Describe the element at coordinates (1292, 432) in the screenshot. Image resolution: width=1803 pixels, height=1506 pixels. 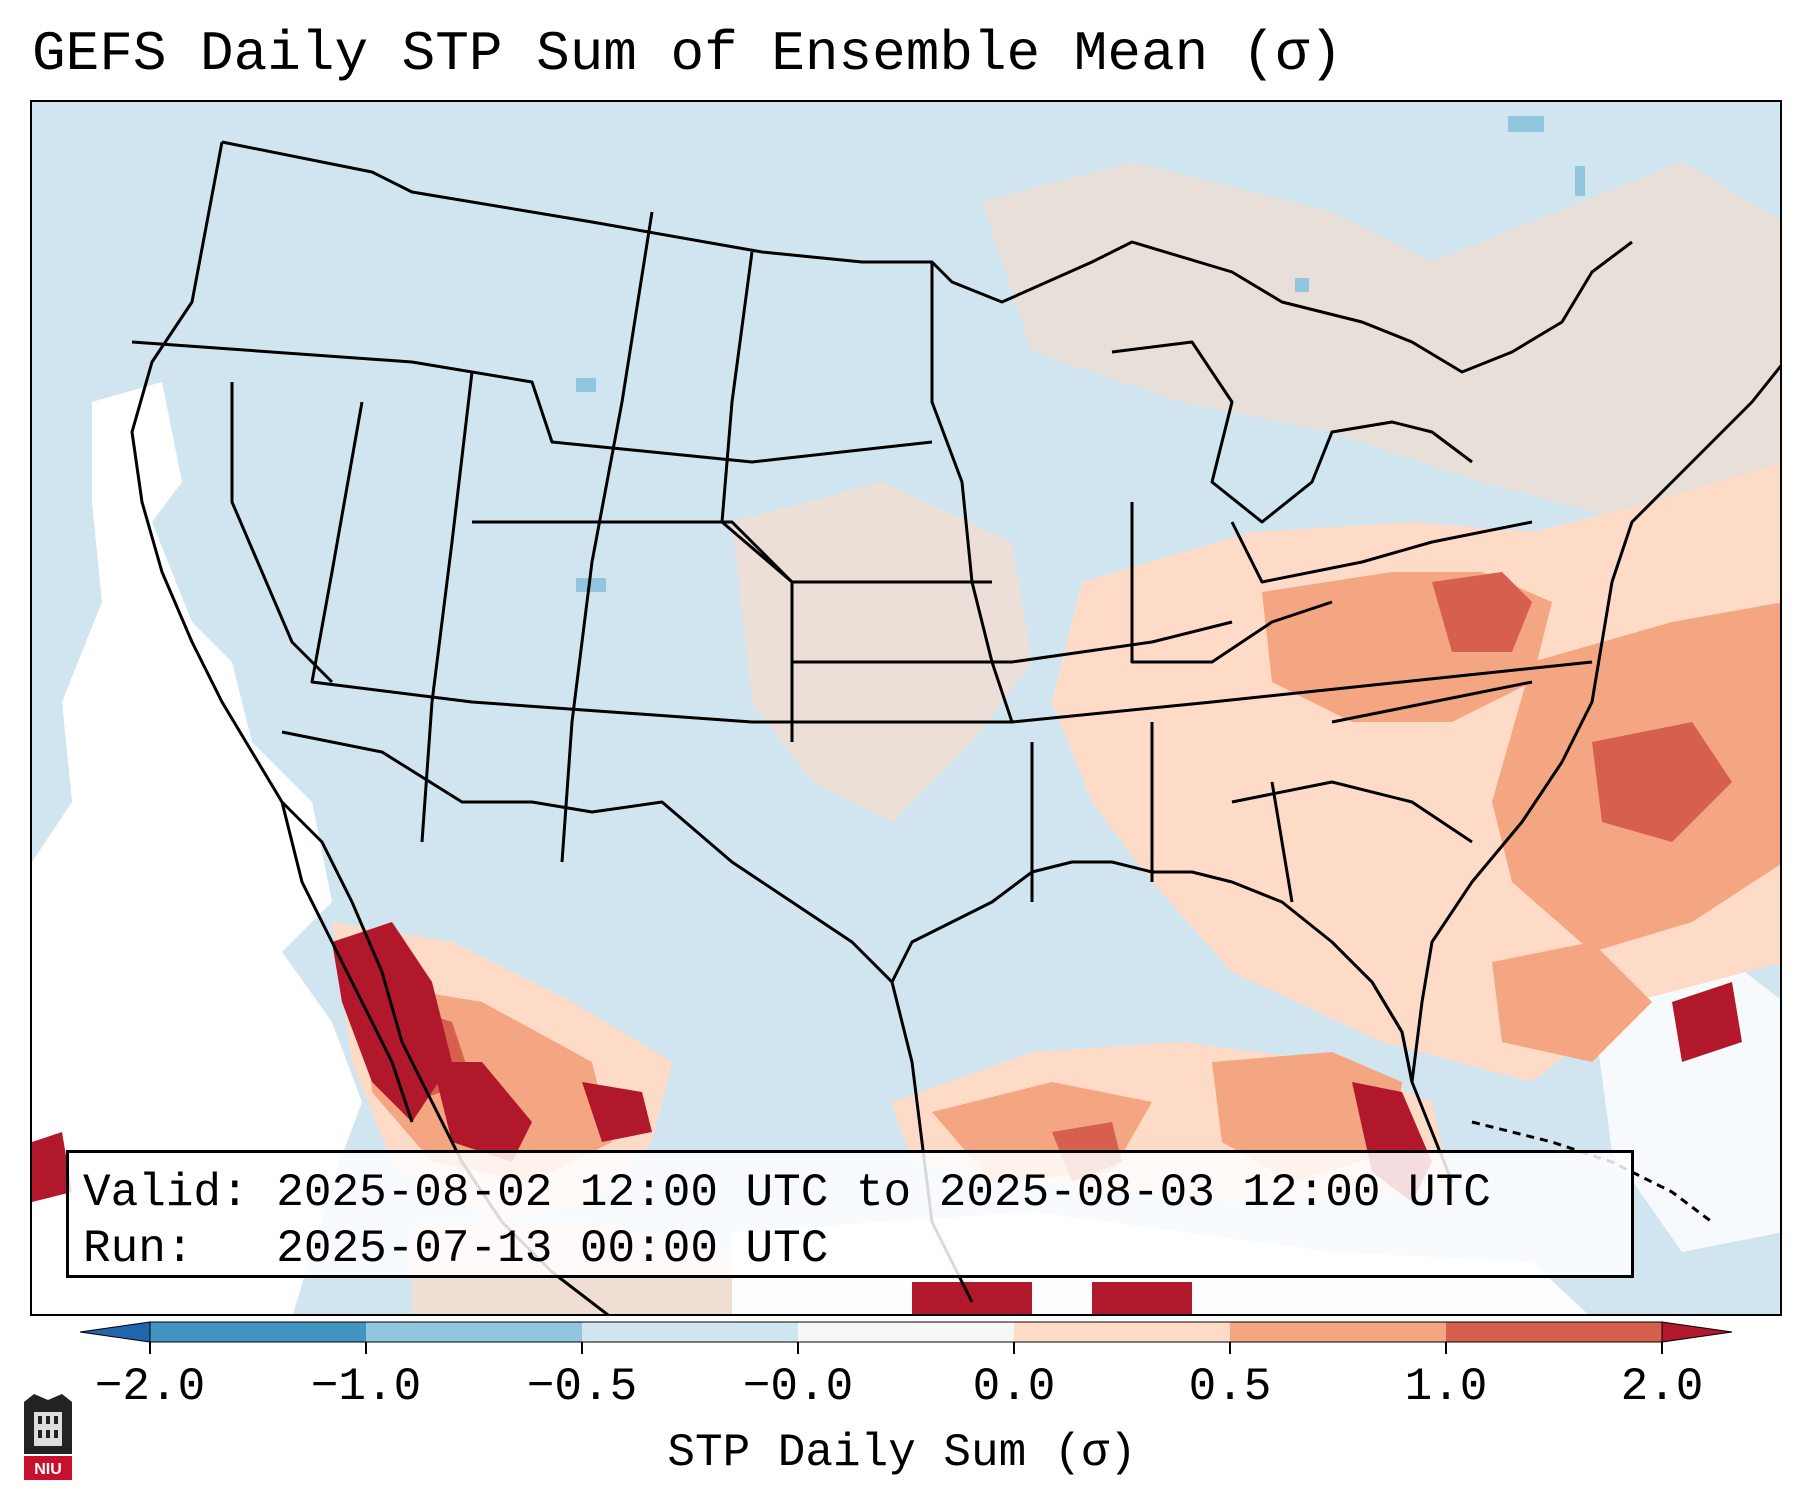
I see `great-lakes` at that location.